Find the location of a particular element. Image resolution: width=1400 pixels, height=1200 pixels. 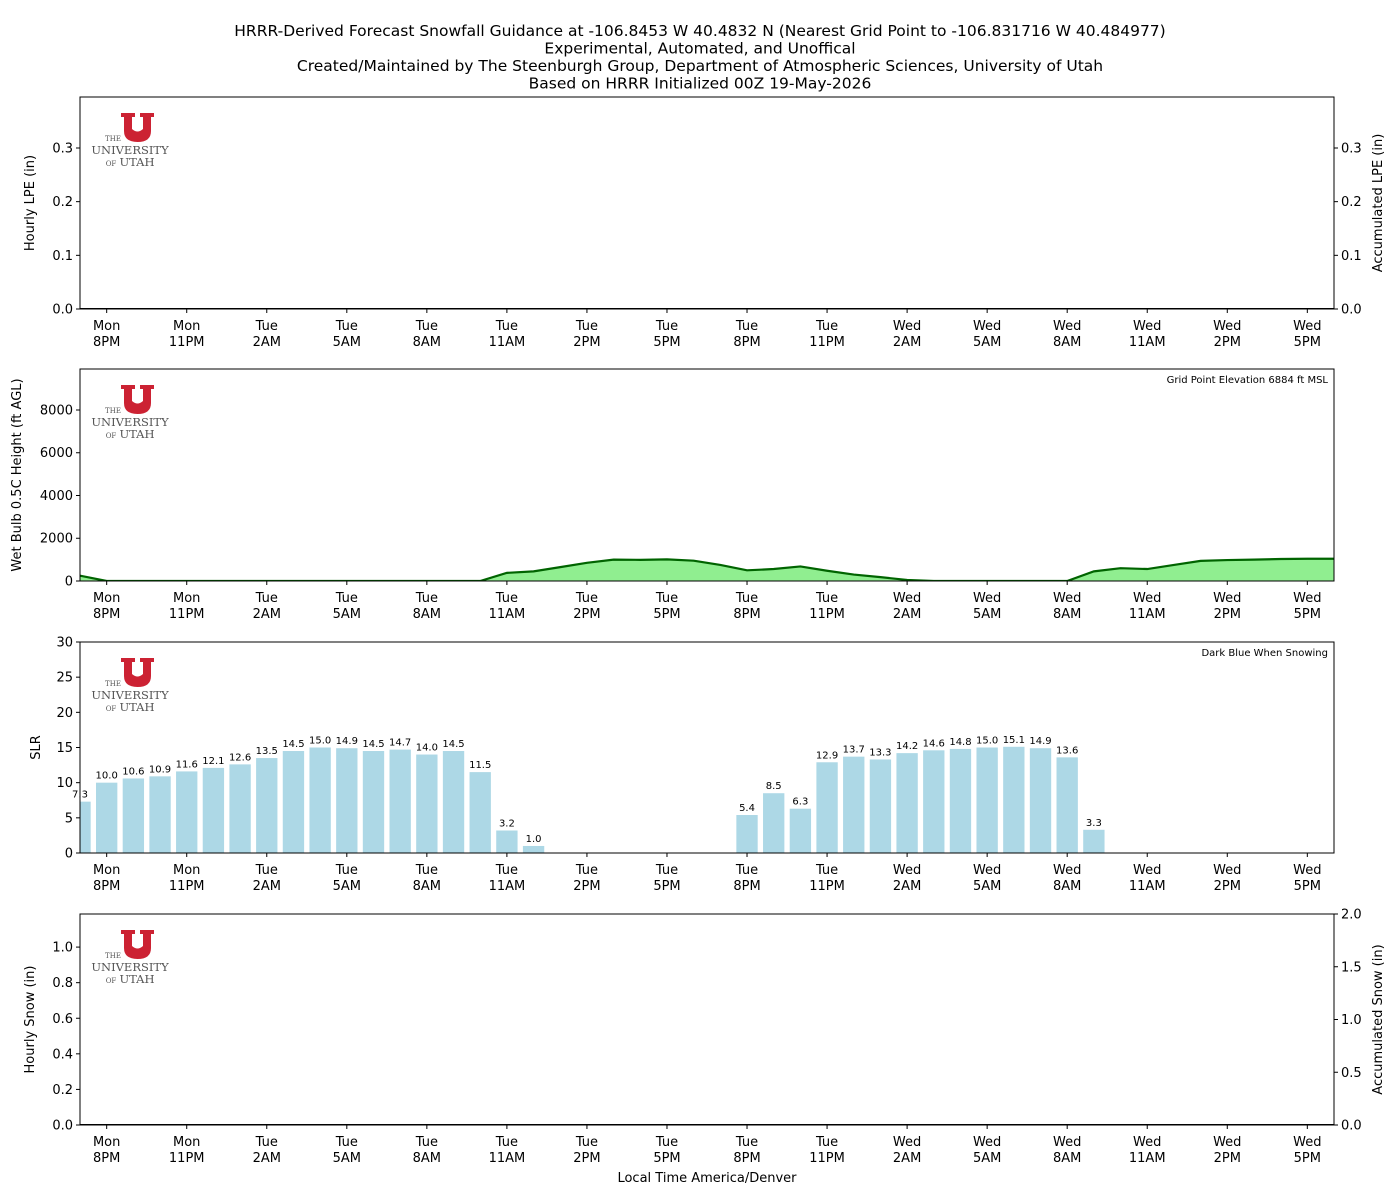

y-axis-label: Hourly Snow (in) is located at coordinates (30, 1020).